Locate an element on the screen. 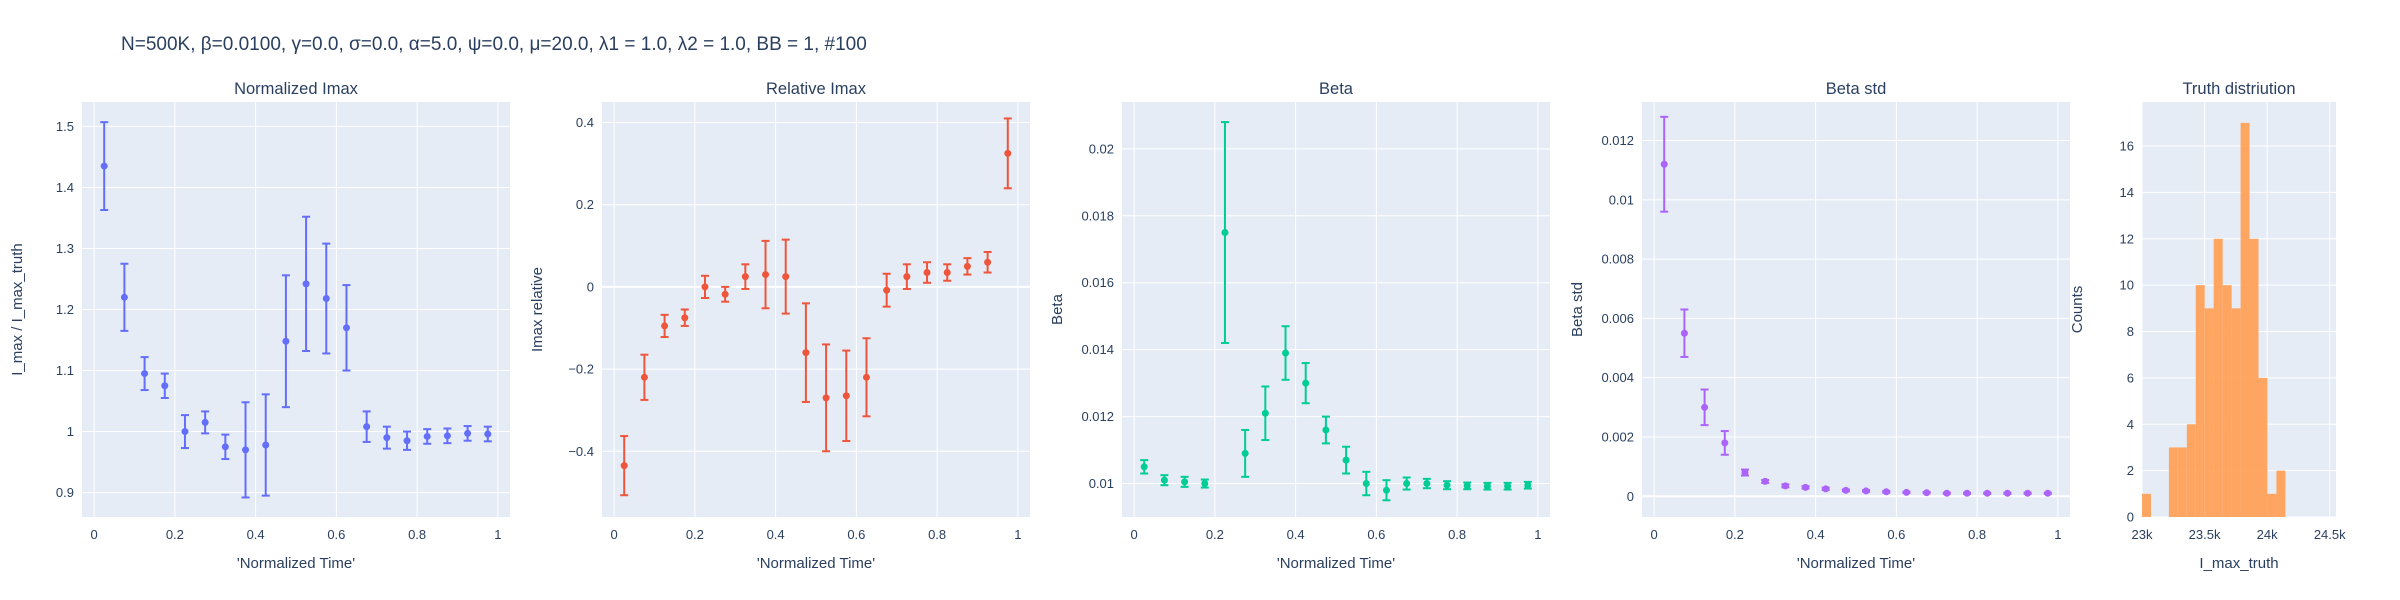 The image size is (2400, 600). subplot-title: Normalized Imax is located at coordinates (296, 89).